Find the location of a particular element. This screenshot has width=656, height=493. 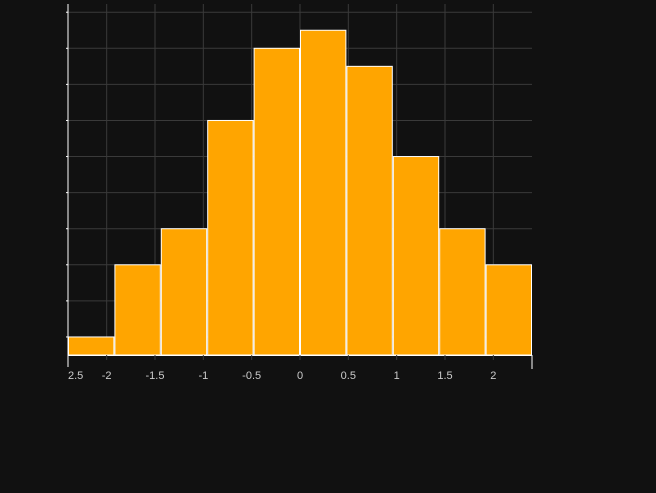

x-tick-label: 2.5 is located at coordinates (75, 376).